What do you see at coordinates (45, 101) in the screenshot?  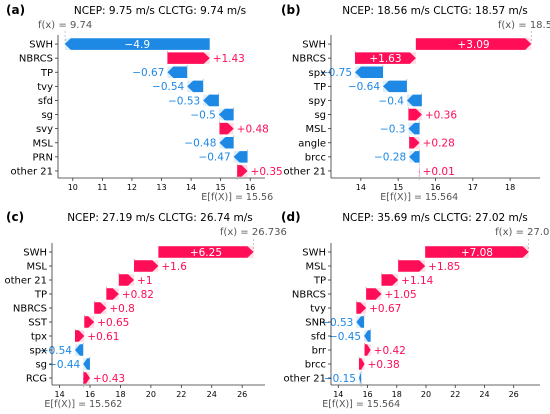 I see `feature-label: sfd` at bounding box center [45, 101].